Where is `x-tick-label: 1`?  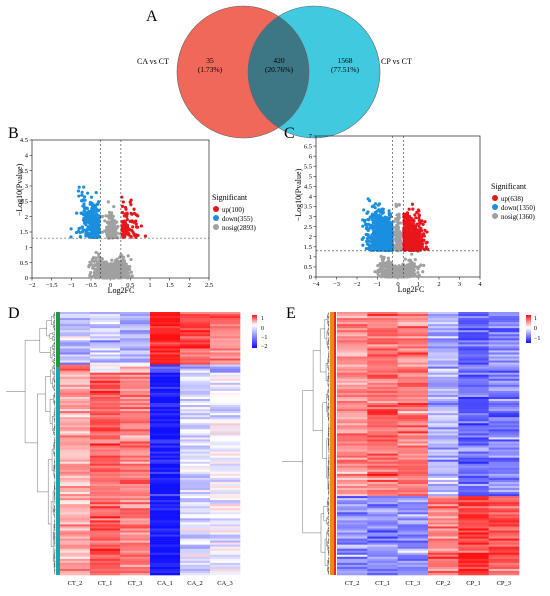
x-tick-label: 1 is located at coordinates (418, 284).